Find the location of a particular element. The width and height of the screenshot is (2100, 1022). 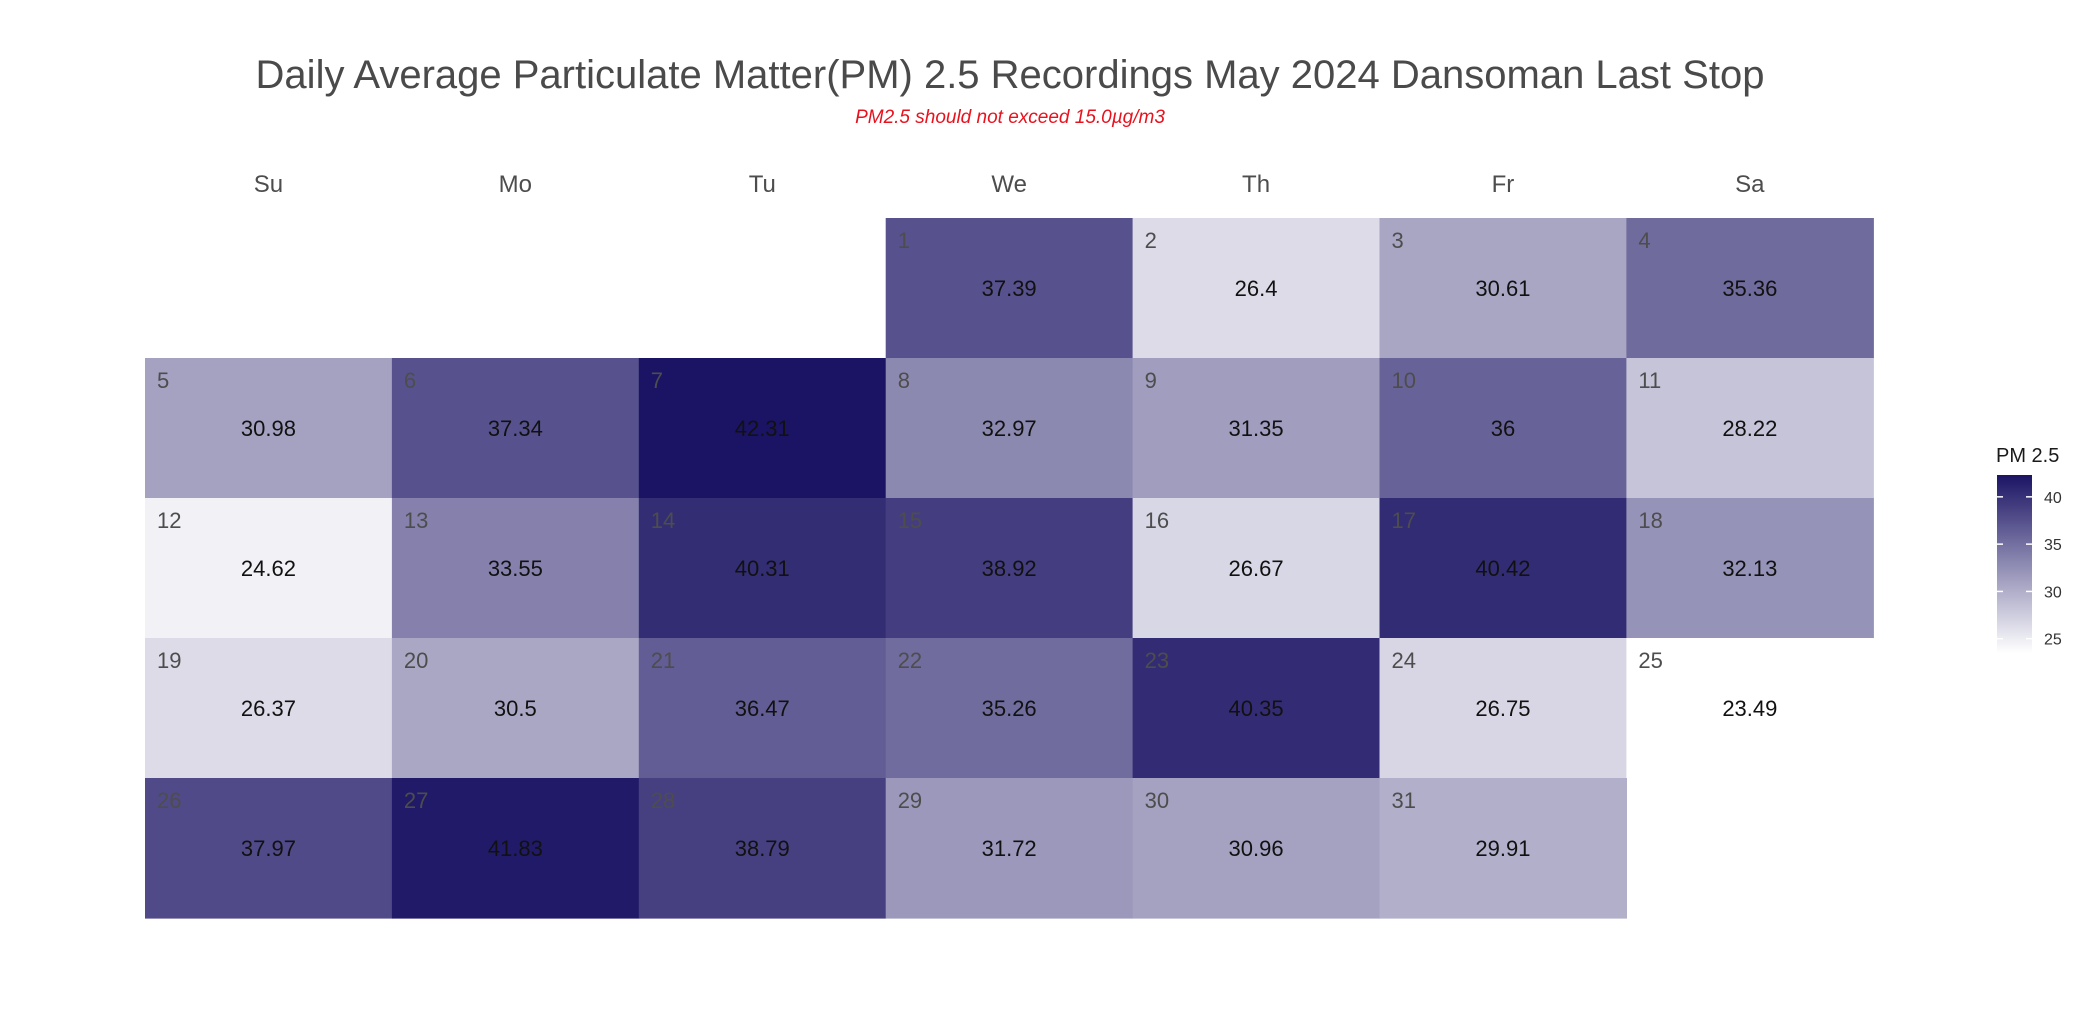

day-value-label: 40.31 is located at coordinates (762, 568).